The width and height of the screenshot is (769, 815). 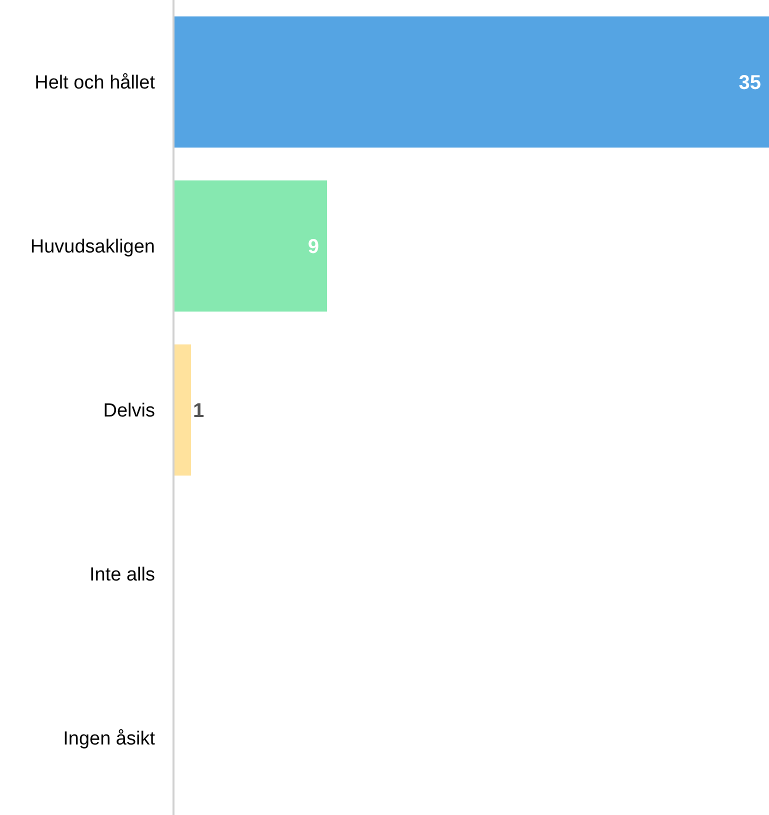 What do you see at coordinates (313, 247) in the screenshot?
I see `data-label: 9` at bounding box center [313, 247].